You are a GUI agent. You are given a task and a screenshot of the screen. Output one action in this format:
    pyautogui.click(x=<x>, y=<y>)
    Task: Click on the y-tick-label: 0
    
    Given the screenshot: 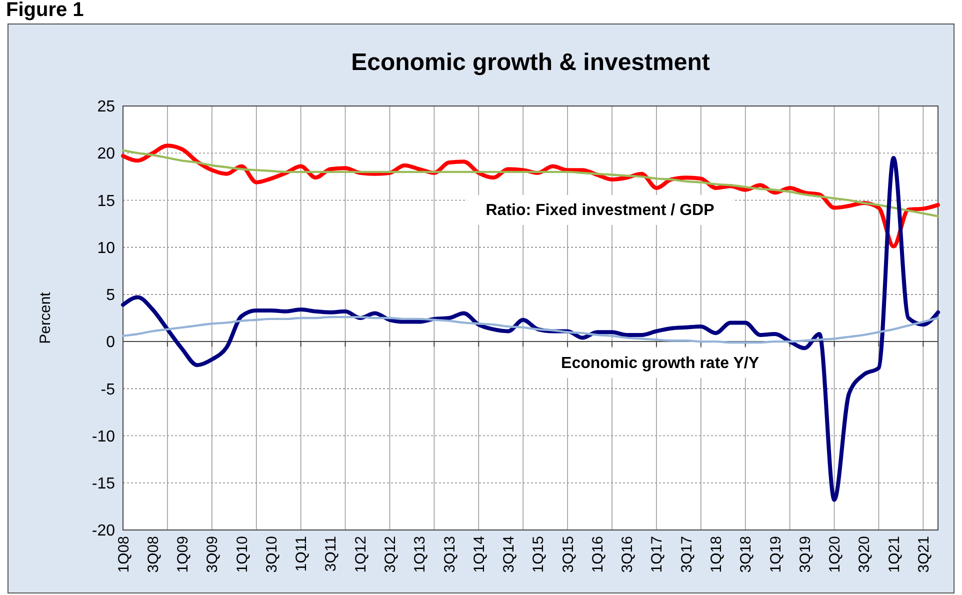 What is the action you would take?
    pyautogui.click(x=111, y=343)
    